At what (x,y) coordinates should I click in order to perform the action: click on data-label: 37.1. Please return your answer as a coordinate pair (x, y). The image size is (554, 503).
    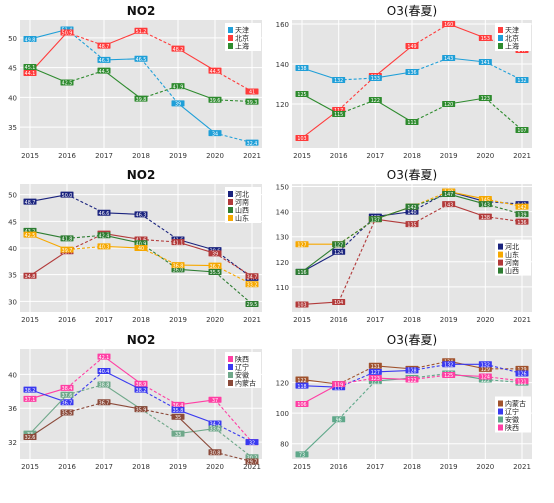
    Looking at the image, I should click on (30, 400).